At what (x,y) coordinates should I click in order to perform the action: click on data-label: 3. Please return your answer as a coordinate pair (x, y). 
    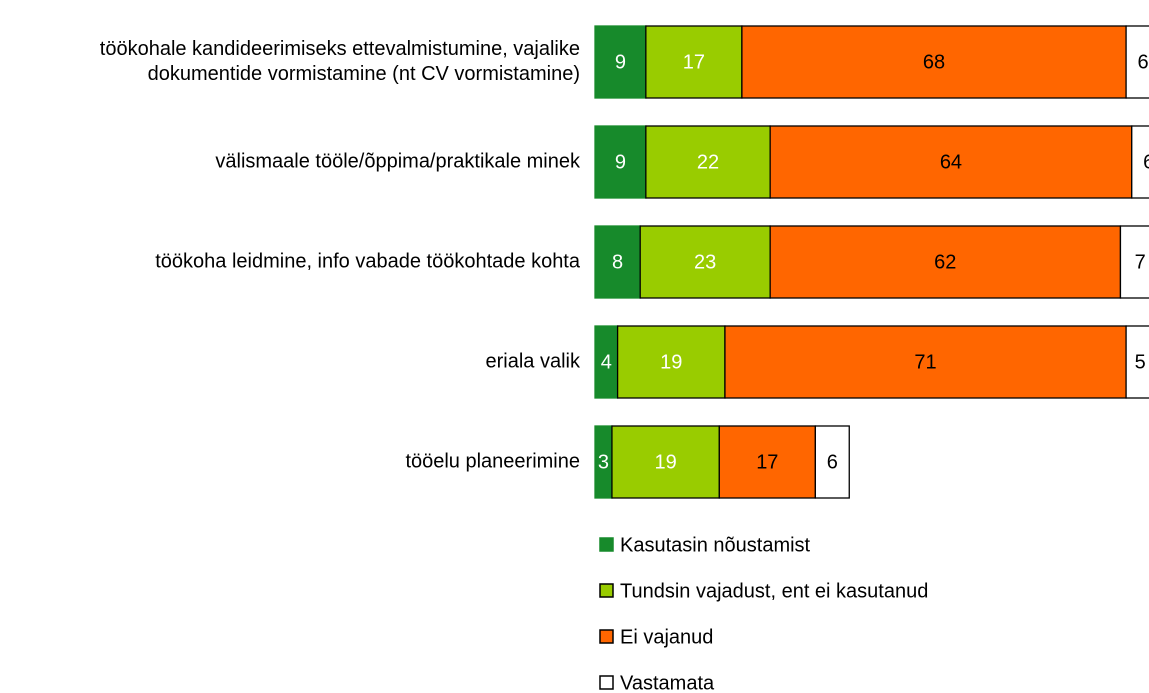
    Looking at the image, I should click on (603, 462).